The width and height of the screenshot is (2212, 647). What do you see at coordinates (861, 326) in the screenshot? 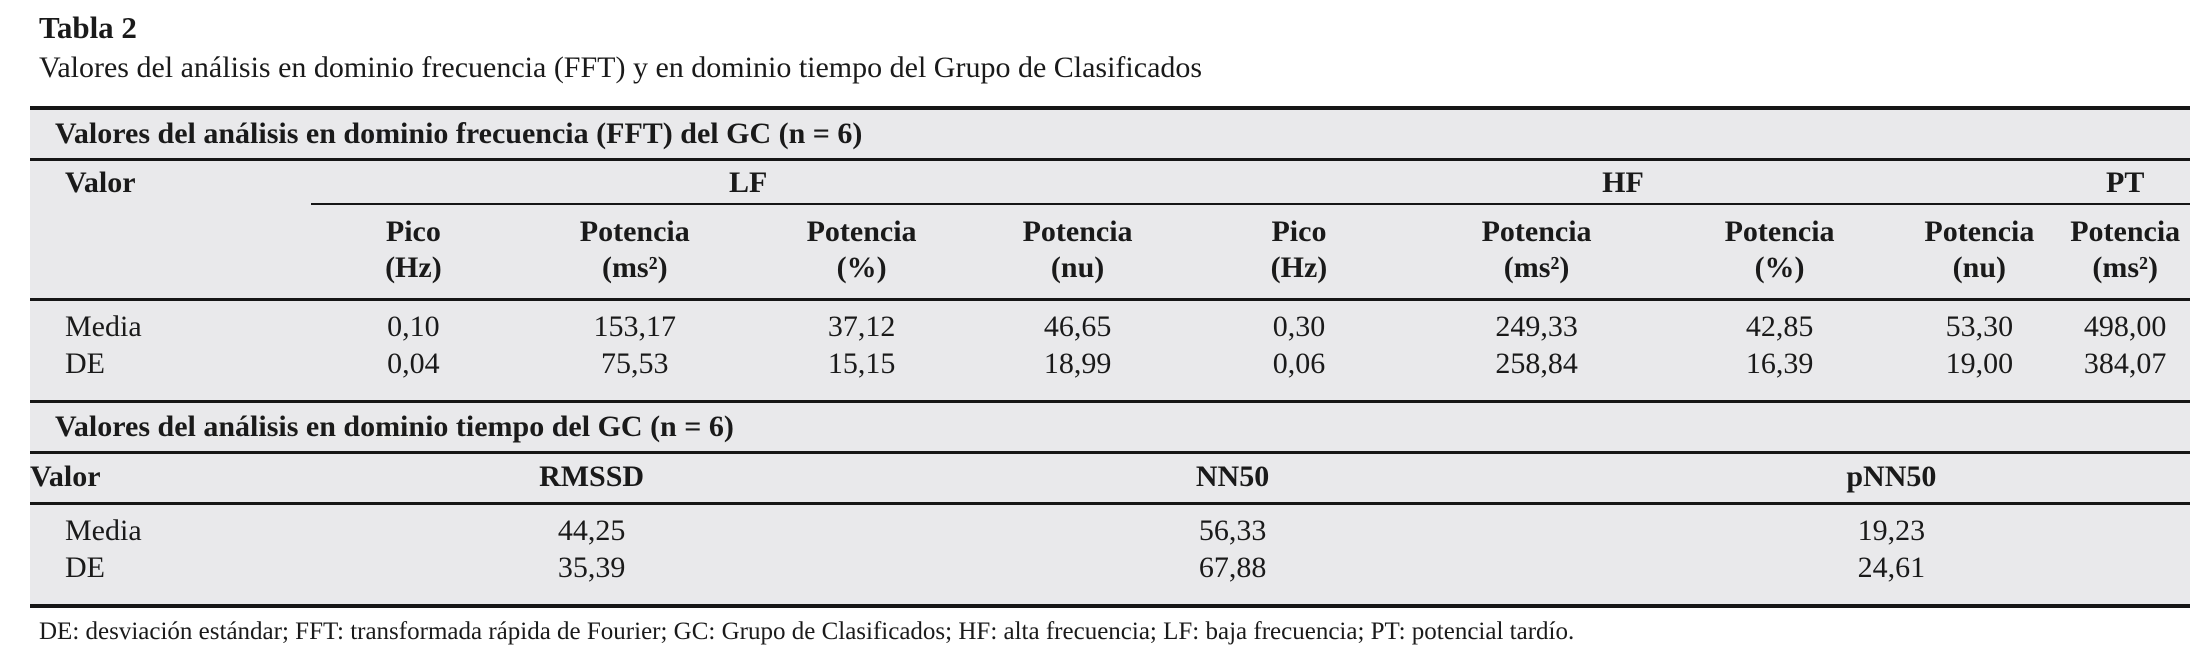
I see `table-cell: 37,12` at bounding box center [861, 326].